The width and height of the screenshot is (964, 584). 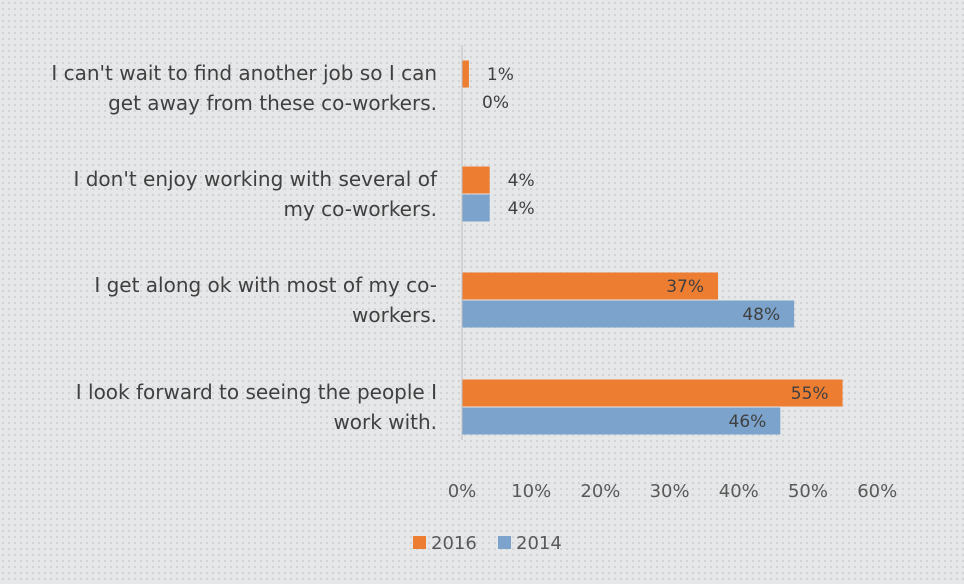 I want to click on x-tick-label: 20%, so click(x=600, y=491).